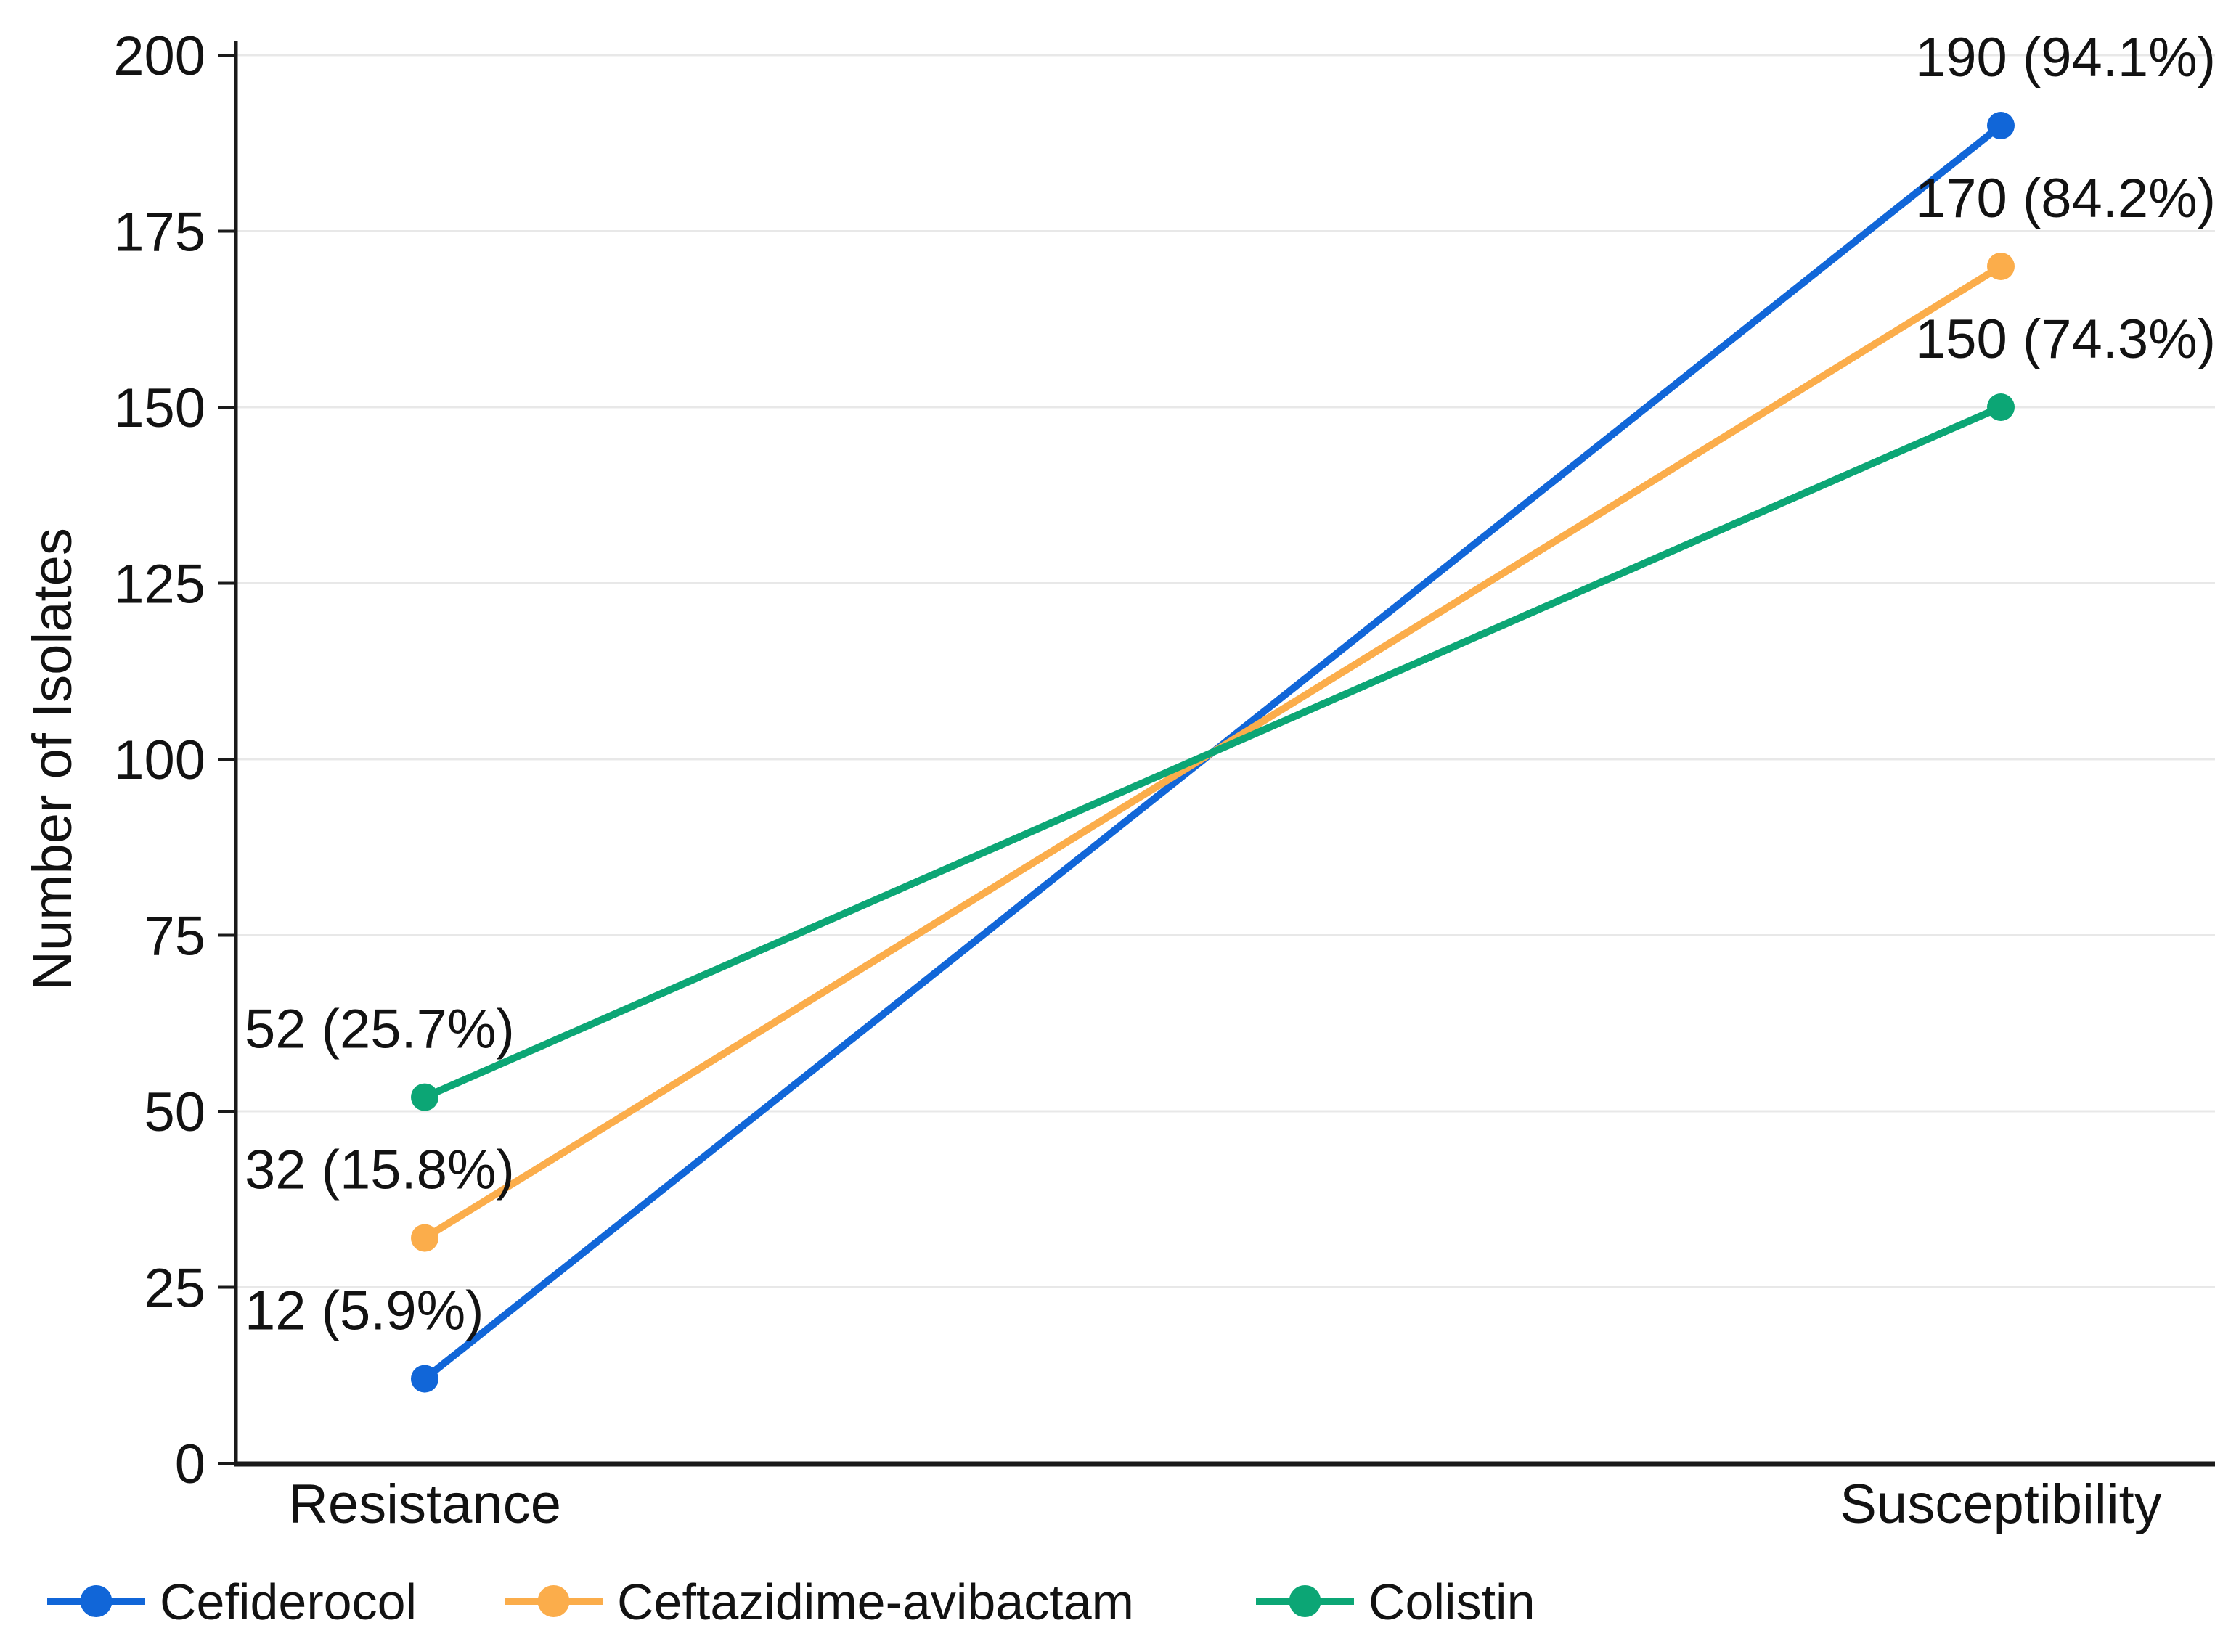 Image resolution: width=2215 pixels, height=1652 pixels. Describe the element at coordinates (190, 1464) in the screenshot. I see `y-tick-label: 0` at that location.